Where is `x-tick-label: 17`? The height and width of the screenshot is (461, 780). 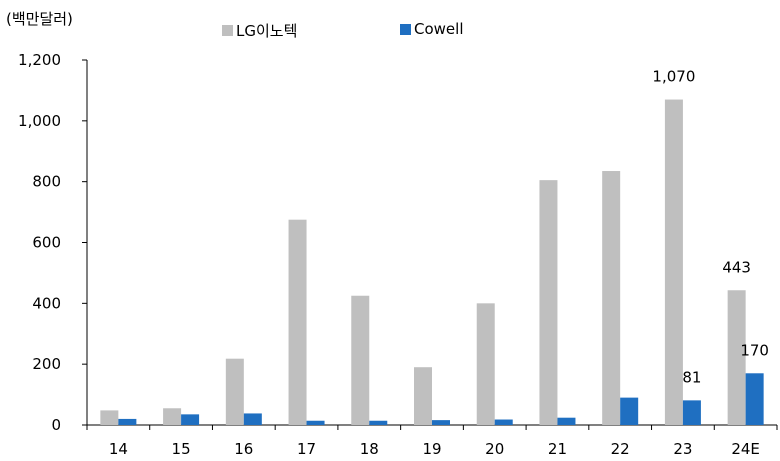
x-tick-label: 17 is located at coordinates (306, 449).